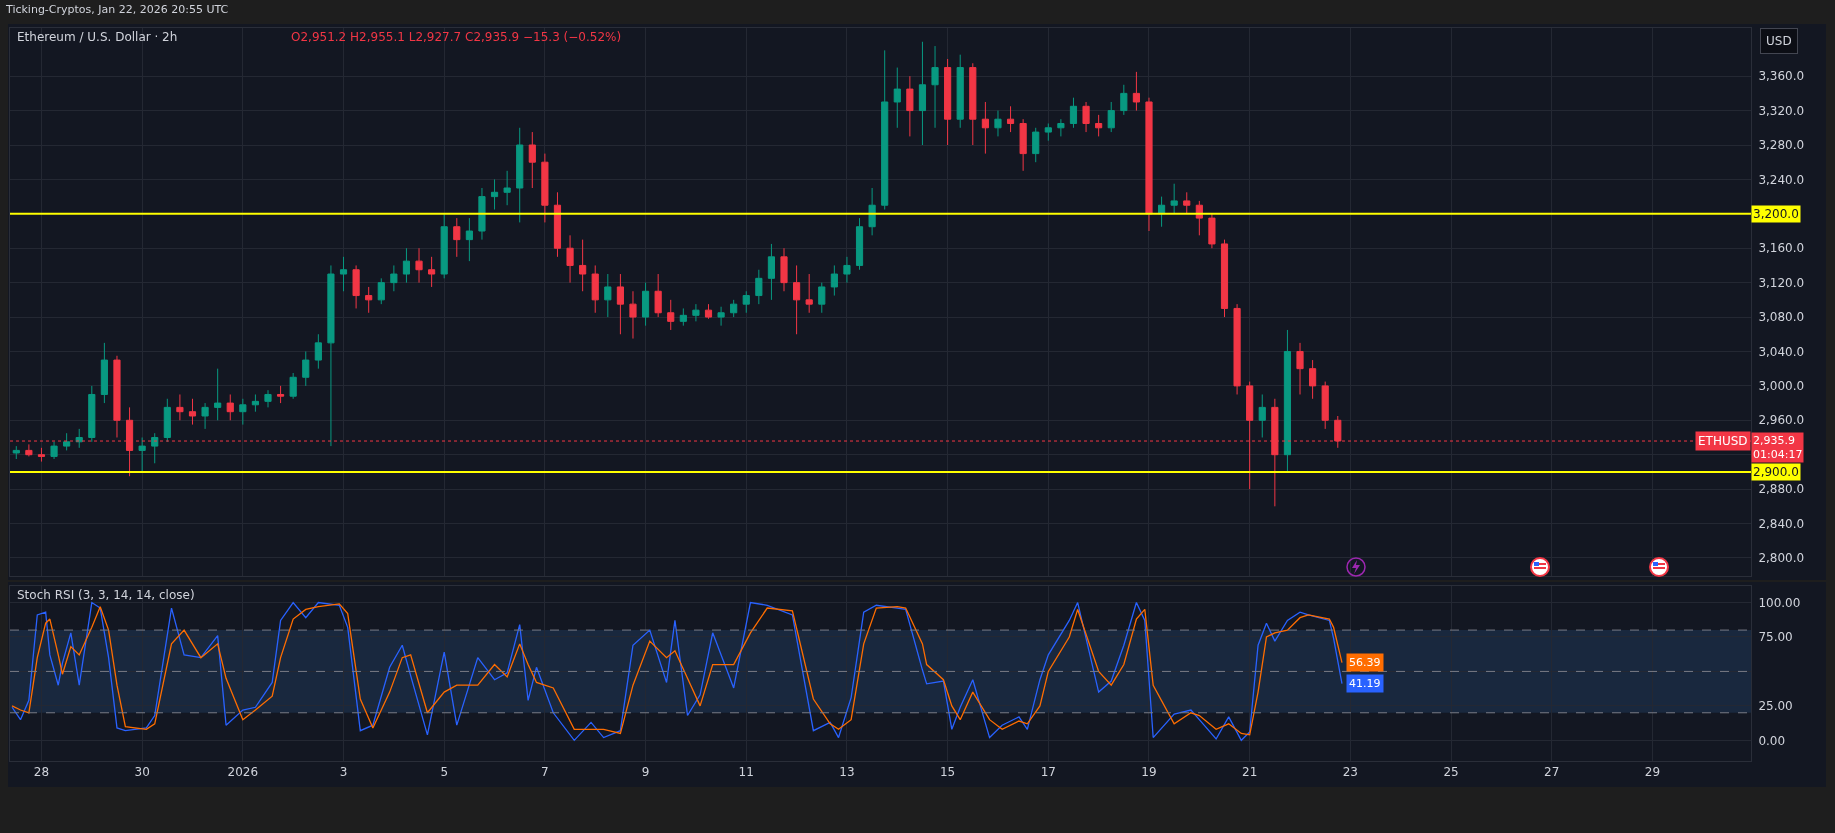 Image resolution: width=1835 pixels, height=833 pixels. Describe the element at coordinates (1451, 772) in the screenshot. I see `x-tick-label: 25` at that location.